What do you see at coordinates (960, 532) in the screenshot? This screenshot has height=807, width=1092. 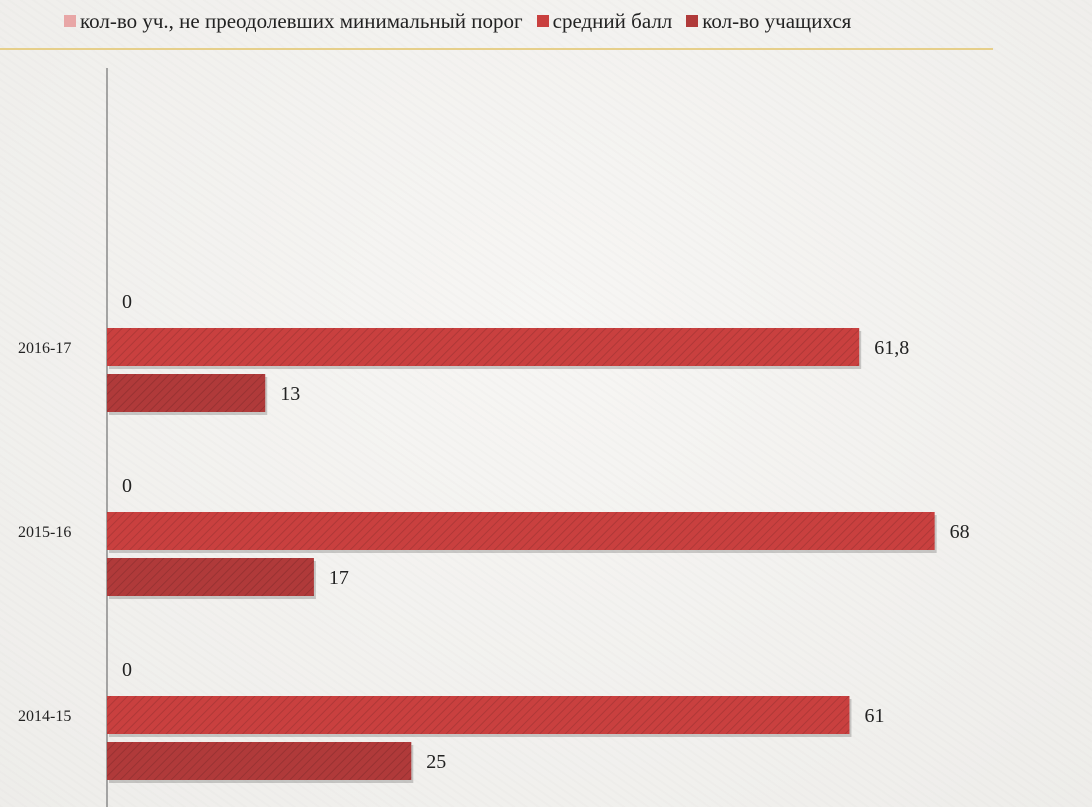 I see `data-label: 68` at bounding box center [960, 532].